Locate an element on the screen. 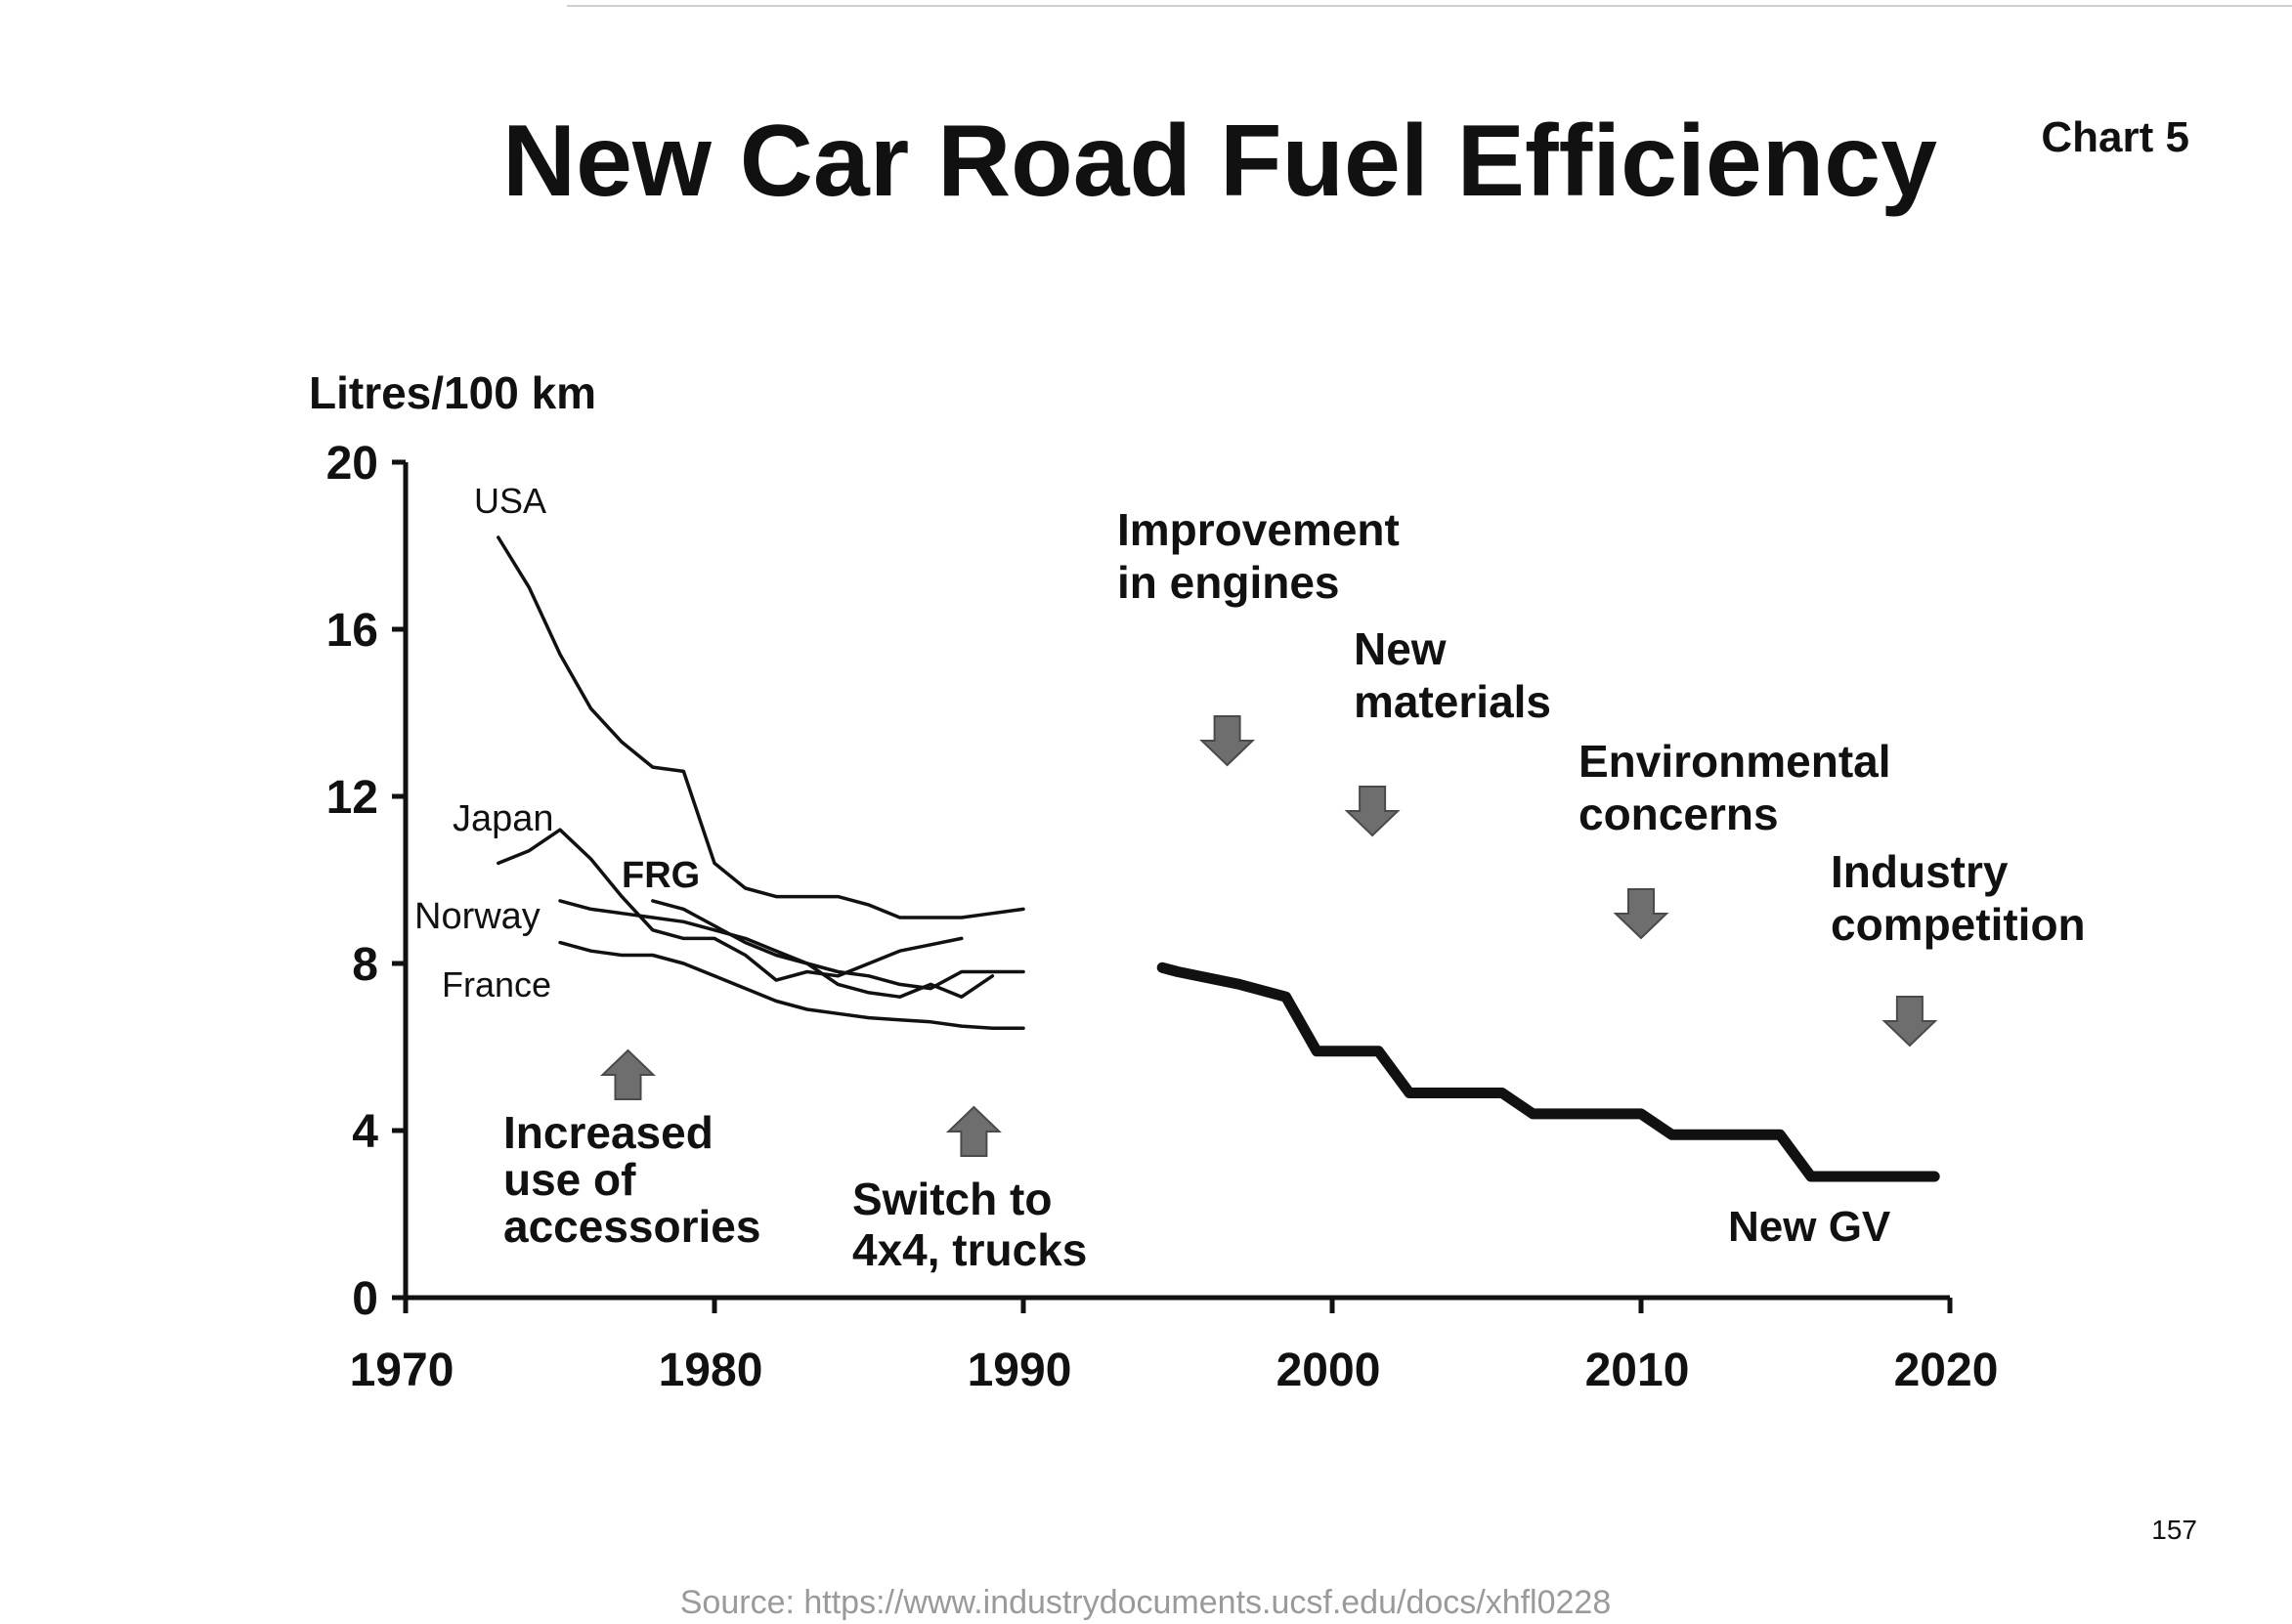 The height and width of the screenshot is (1624, 2292). annotation-competition: Industry competition is located at coordinates (1958, 898).